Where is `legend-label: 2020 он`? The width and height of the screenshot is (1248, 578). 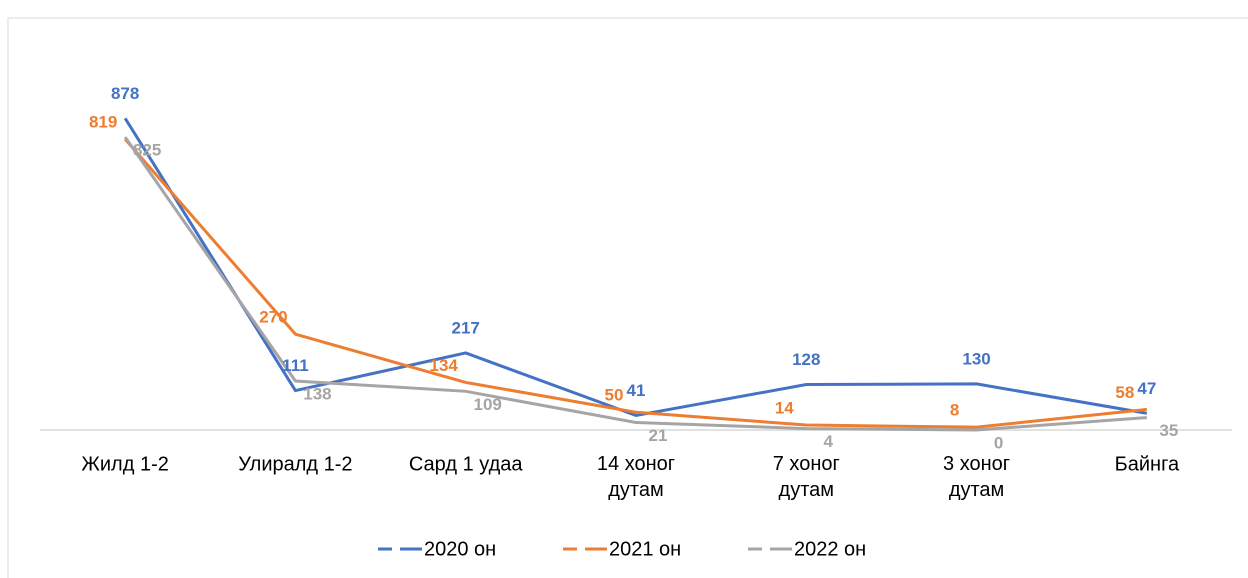 legend-label: 2020 он is located at coordinates (460, 549).